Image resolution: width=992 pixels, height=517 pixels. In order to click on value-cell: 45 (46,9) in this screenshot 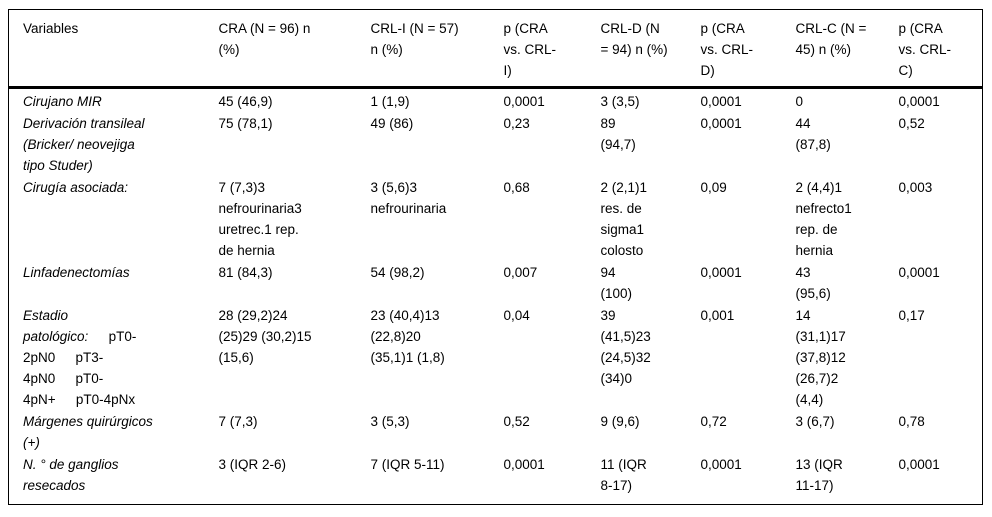, I will do `click(245, 101)`.